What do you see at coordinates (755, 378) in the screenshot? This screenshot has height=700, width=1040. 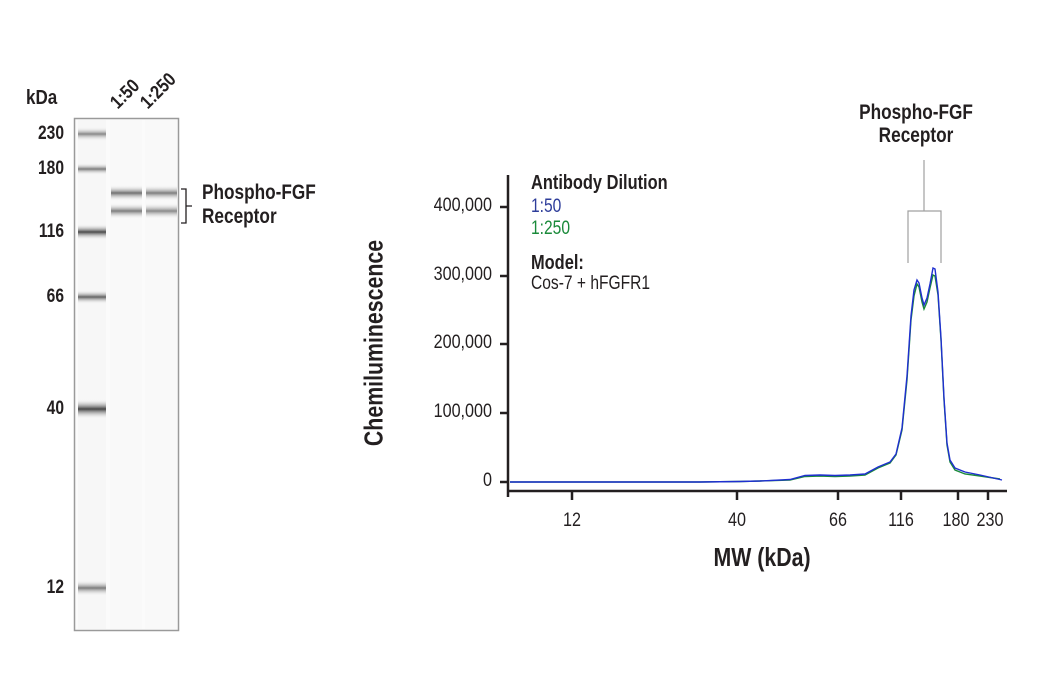 I see `series-1-250-line` at bounding box center [755, 378].